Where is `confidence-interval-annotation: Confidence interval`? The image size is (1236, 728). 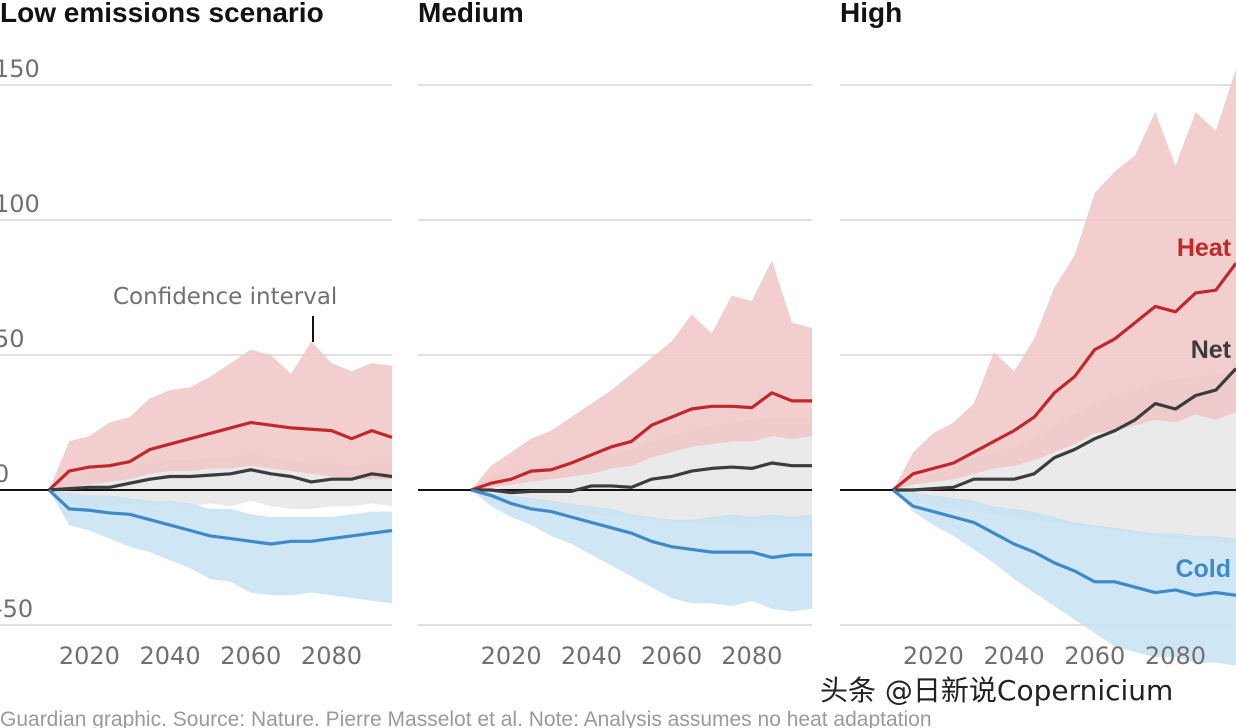
confidence-interval-annotation: Confidence interval is located at coordinates (225, 297).